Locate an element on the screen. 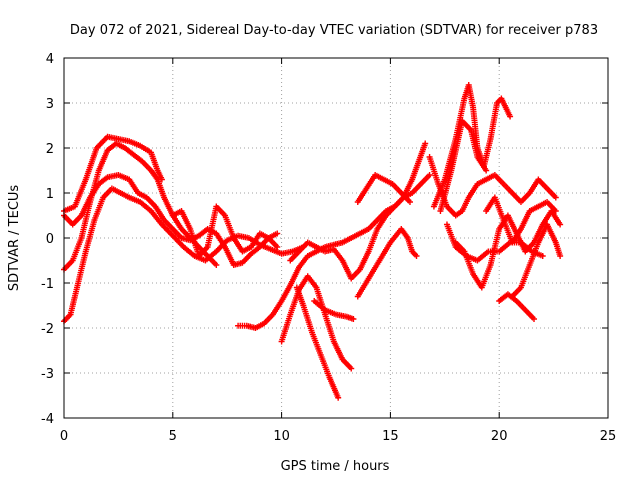  x-tick-label: 5 is located at coordinates (173, 436).